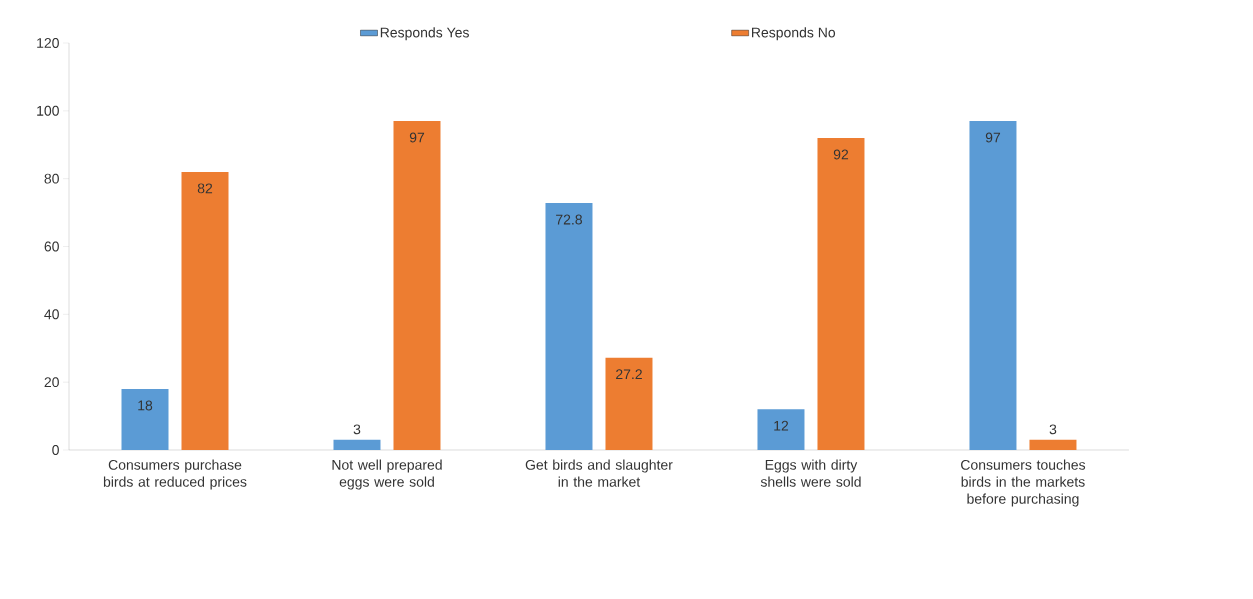 The image size is (1253, 599). I want to click on y-tick-label: 0, so click(55, 450).